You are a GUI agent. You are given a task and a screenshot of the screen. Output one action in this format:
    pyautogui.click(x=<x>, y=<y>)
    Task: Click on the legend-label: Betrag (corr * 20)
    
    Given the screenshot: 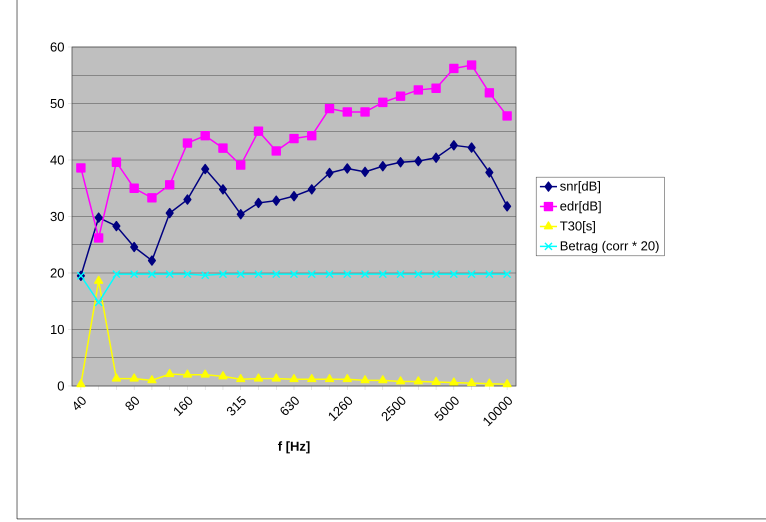 What is the action you would take?
    pyautogui.click(x=609, y=247)
    